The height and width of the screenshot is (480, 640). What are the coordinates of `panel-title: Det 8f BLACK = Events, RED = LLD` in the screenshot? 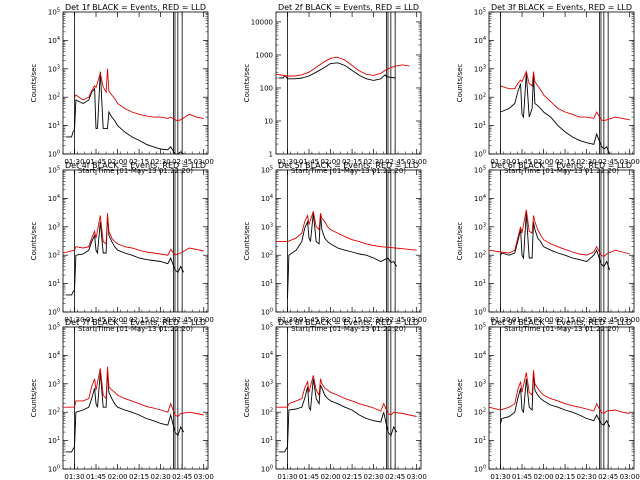 It's located at (348, 322).